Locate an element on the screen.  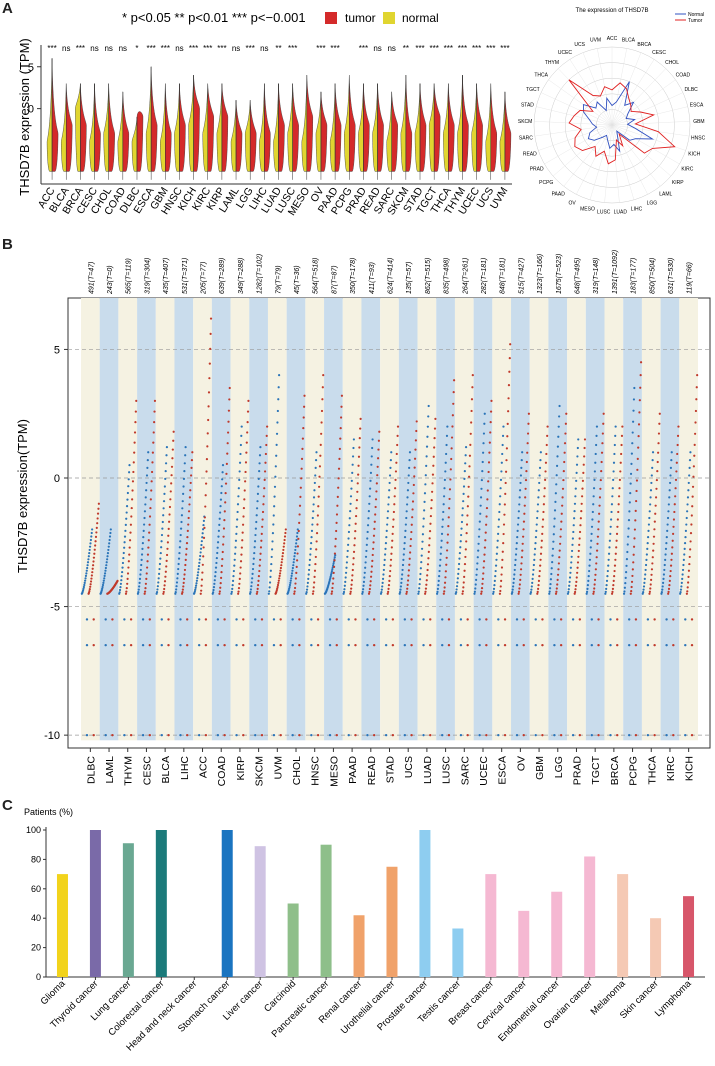
dot-x-tick-label: COAD is located at coordinates (222, 771).